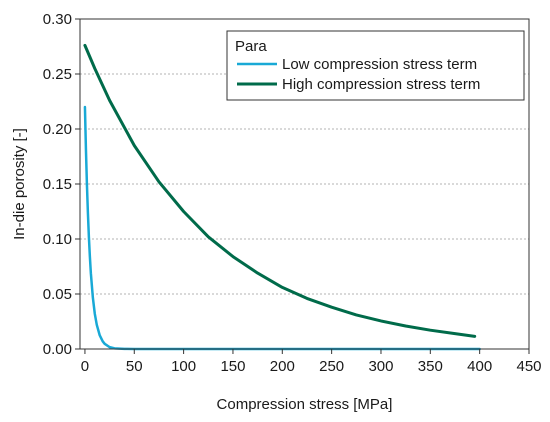  I want to click on x-tick-label: 250, so click(331, 366).